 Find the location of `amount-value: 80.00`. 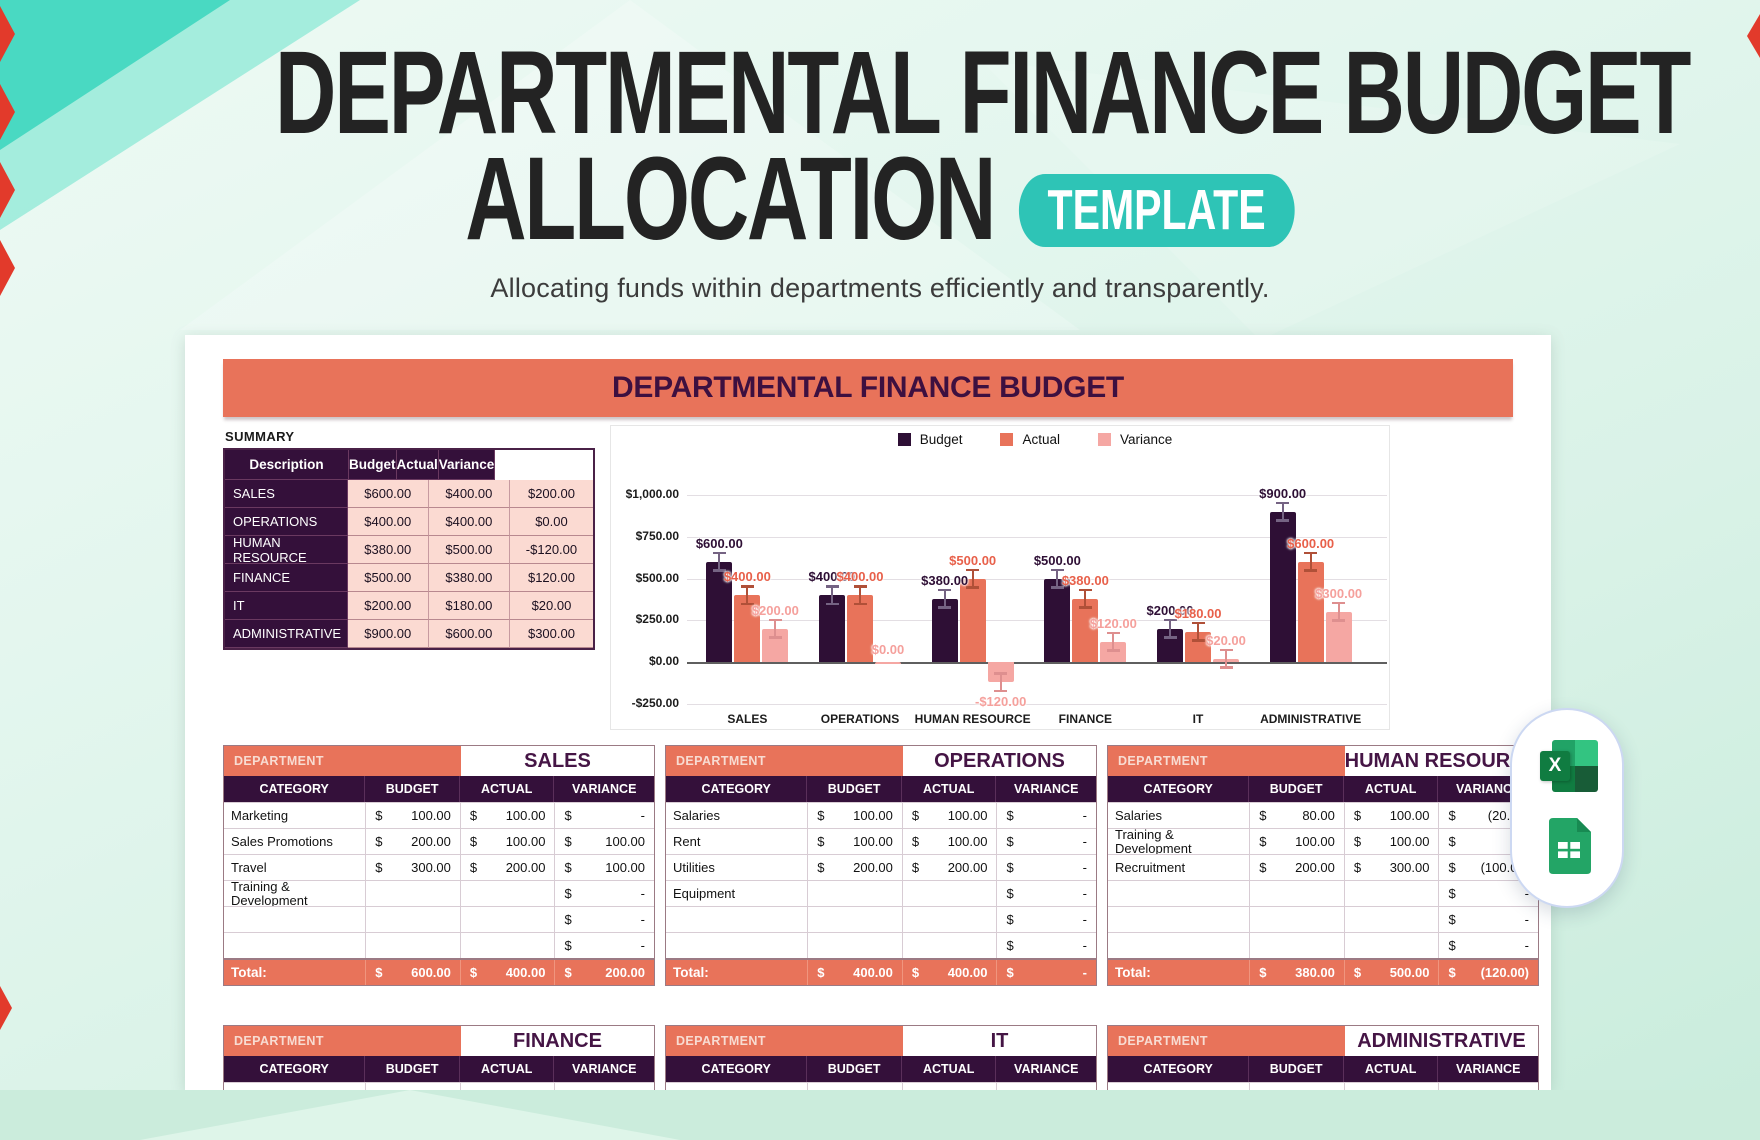

amount-value: 80.00 is located at coordinates (1318, 815).